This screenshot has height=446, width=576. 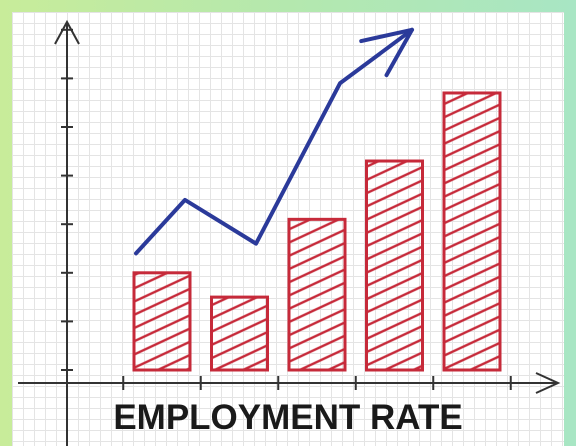 What do you see at coordinates (386, 52) in the screenshot?
I see `trend-arrowhead` at bounding box center [386, 52].